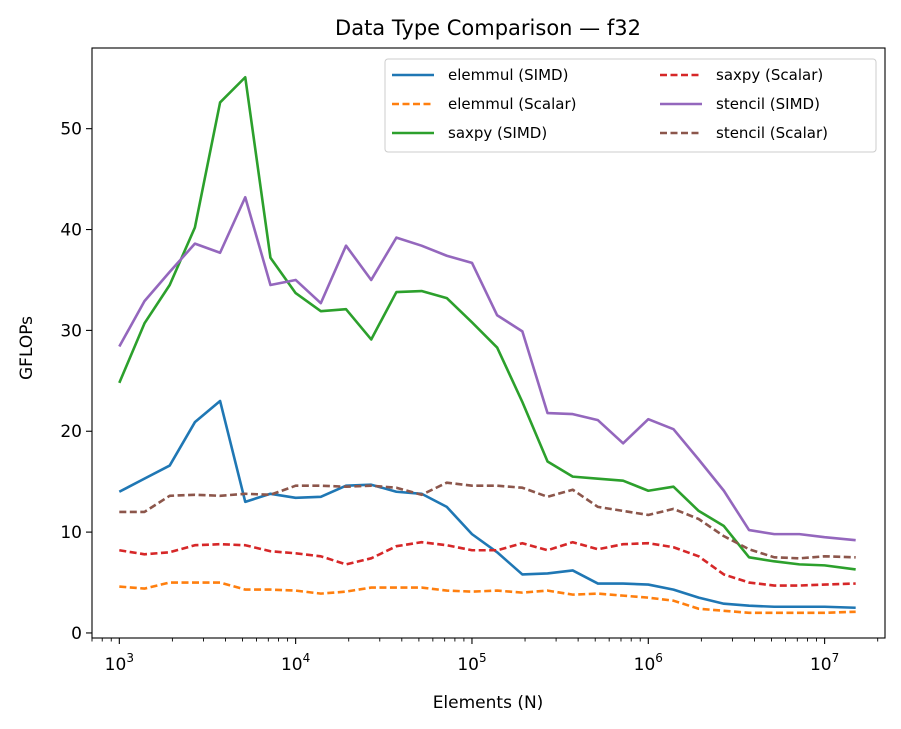 The image size is (901, 729). What do you see at coordinates (488, 28) in the screenshot?
I see `chart-title: Data Type Comparison — f32` at bounding box center [488, 28].